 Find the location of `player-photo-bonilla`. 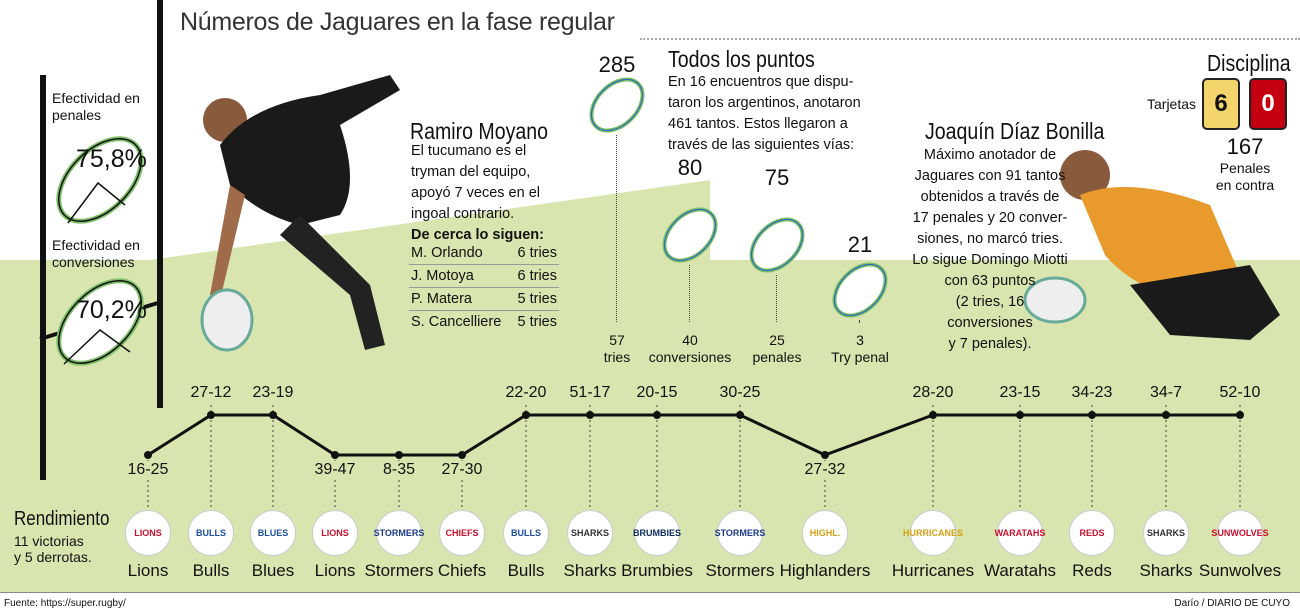

player-photo-bonilla is located at coordinates (1151, 245).